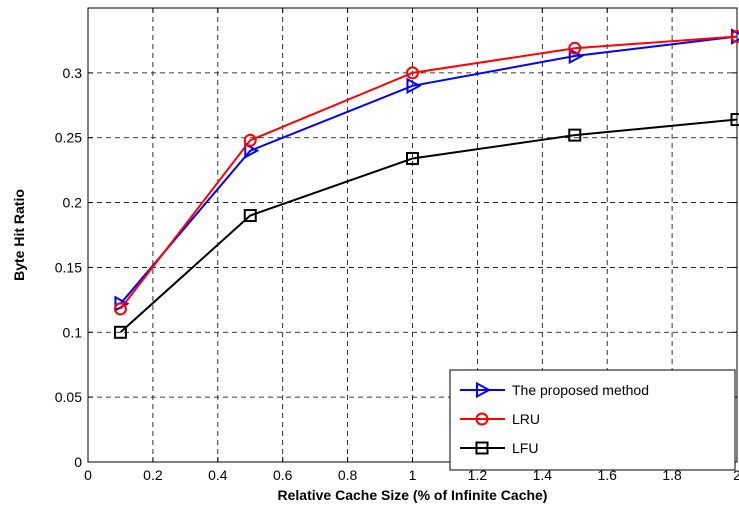 This screenshot has width=739, height=511. What do you see at coordinates (525, 448) in the screenshot?
I see `legend-label: LFU` at bounding box center [525, 448].